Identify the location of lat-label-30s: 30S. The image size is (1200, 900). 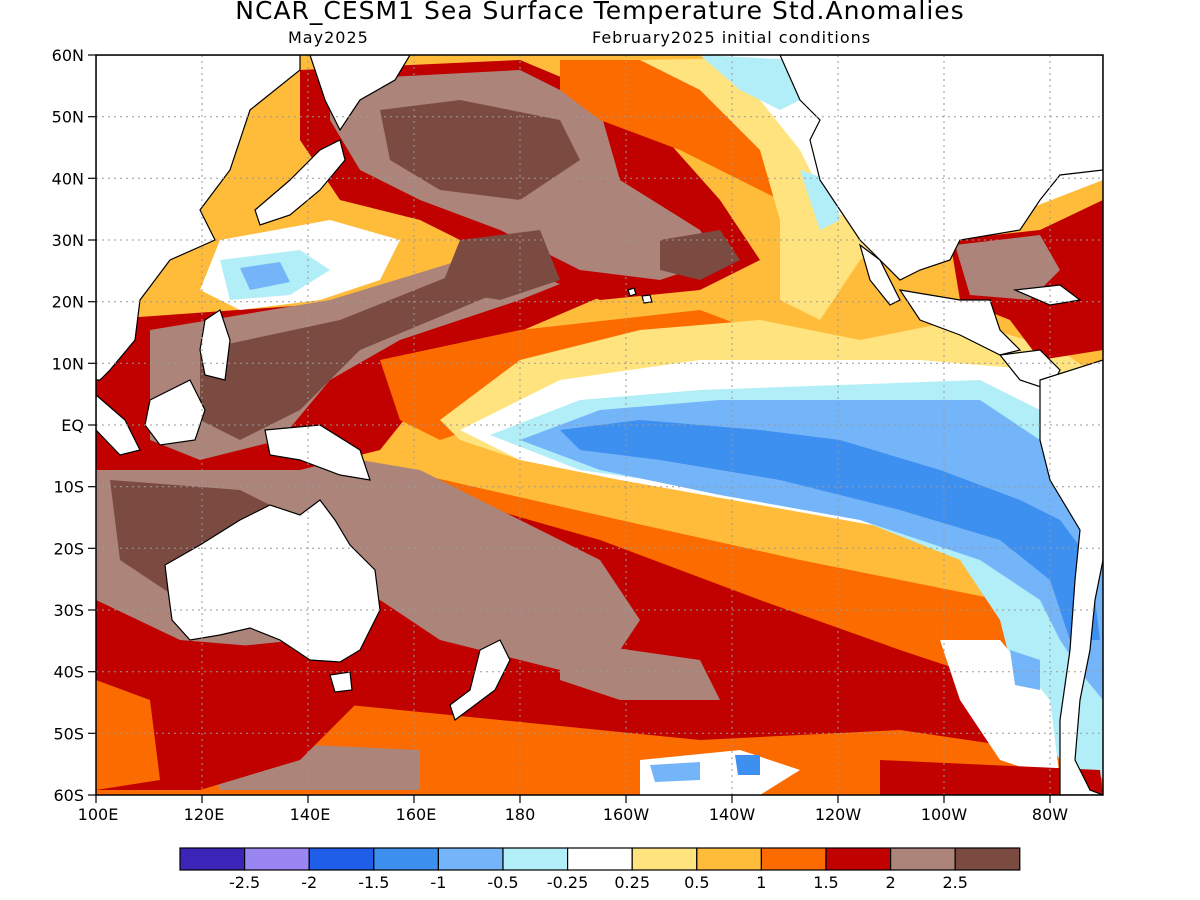
(68, 610).